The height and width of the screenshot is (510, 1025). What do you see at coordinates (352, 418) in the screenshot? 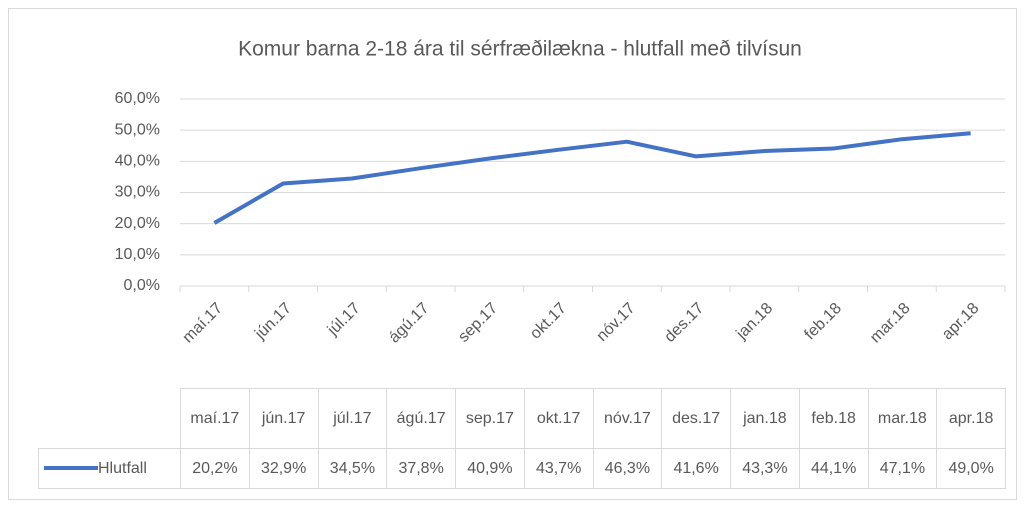
I see `table-header-cell: júl.17` at bounding box center [352, 418].